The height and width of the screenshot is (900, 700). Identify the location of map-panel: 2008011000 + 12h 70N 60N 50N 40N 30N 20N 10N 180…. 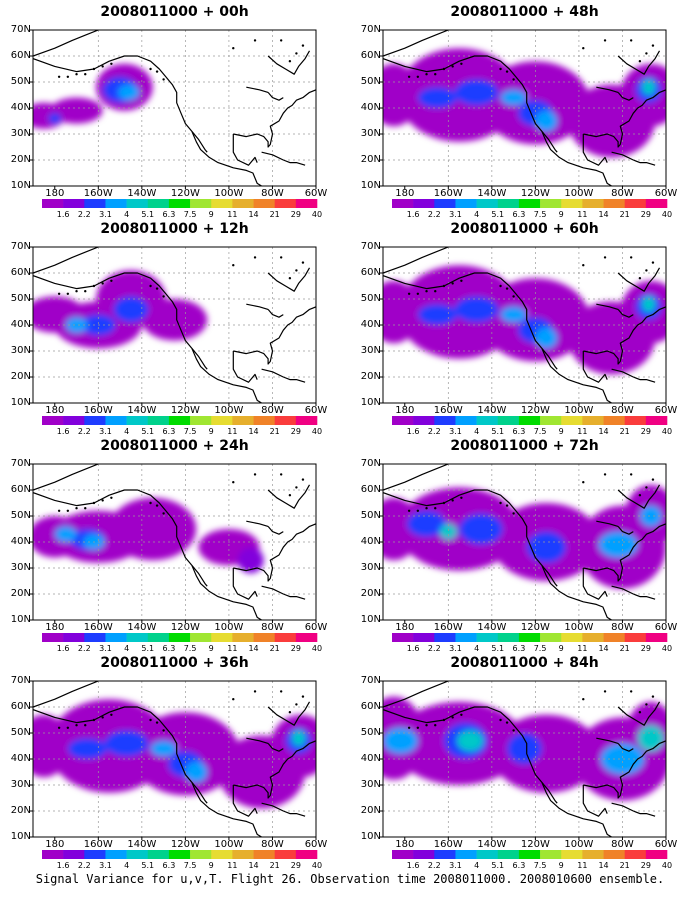
(170, 326).